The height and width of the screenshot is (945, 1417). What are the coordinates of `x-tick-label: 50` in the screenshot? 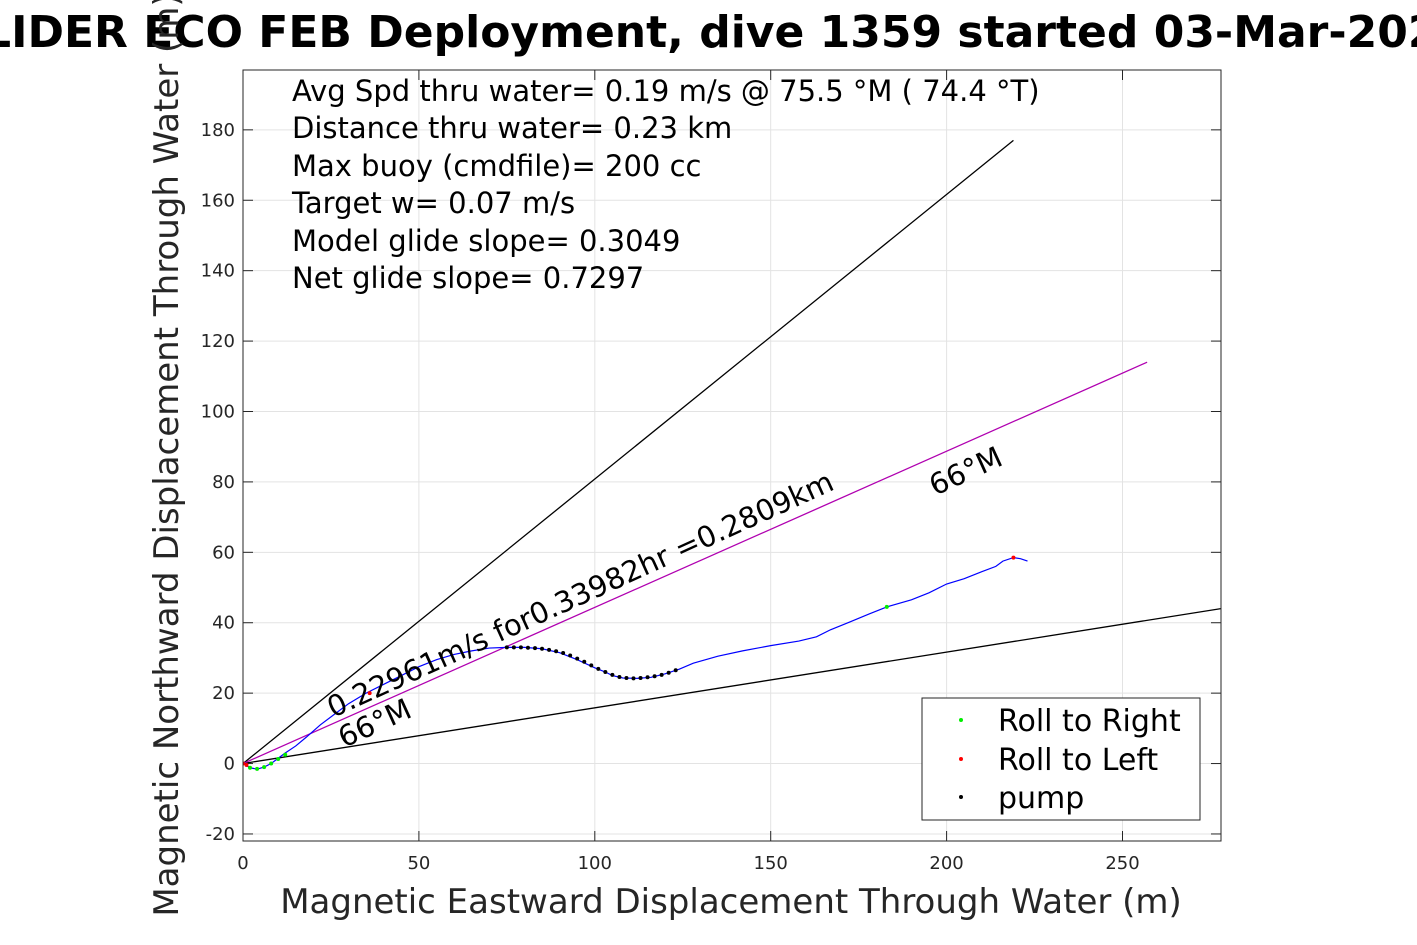 It's located at (418, 863).